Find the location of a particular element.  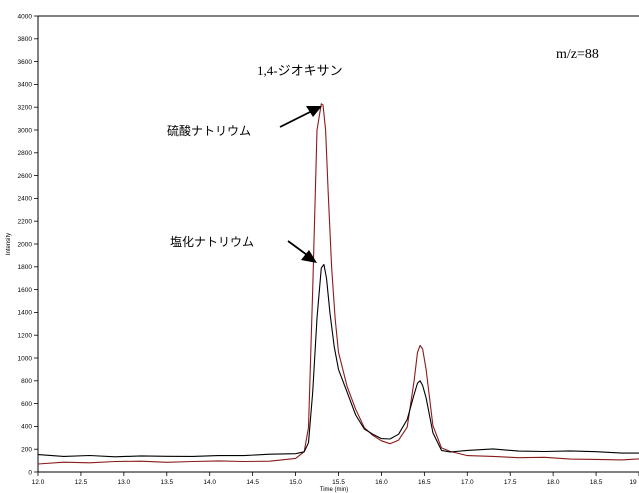

mz-annotation: m/z=88 is located at coordinates (577, 54).